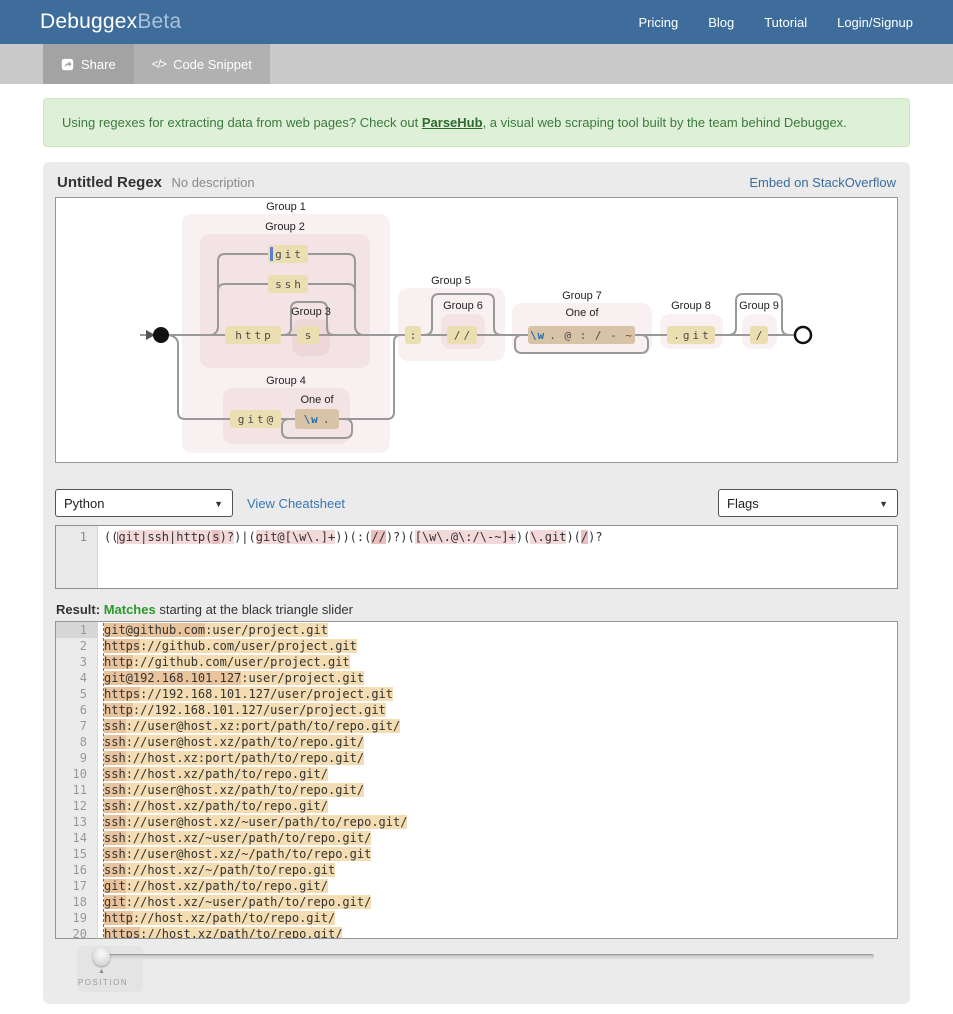 This screenshot has height=1014, width=953. I want to click on test-line: 2 https://github.com/user/project.git, so click(476, 646).